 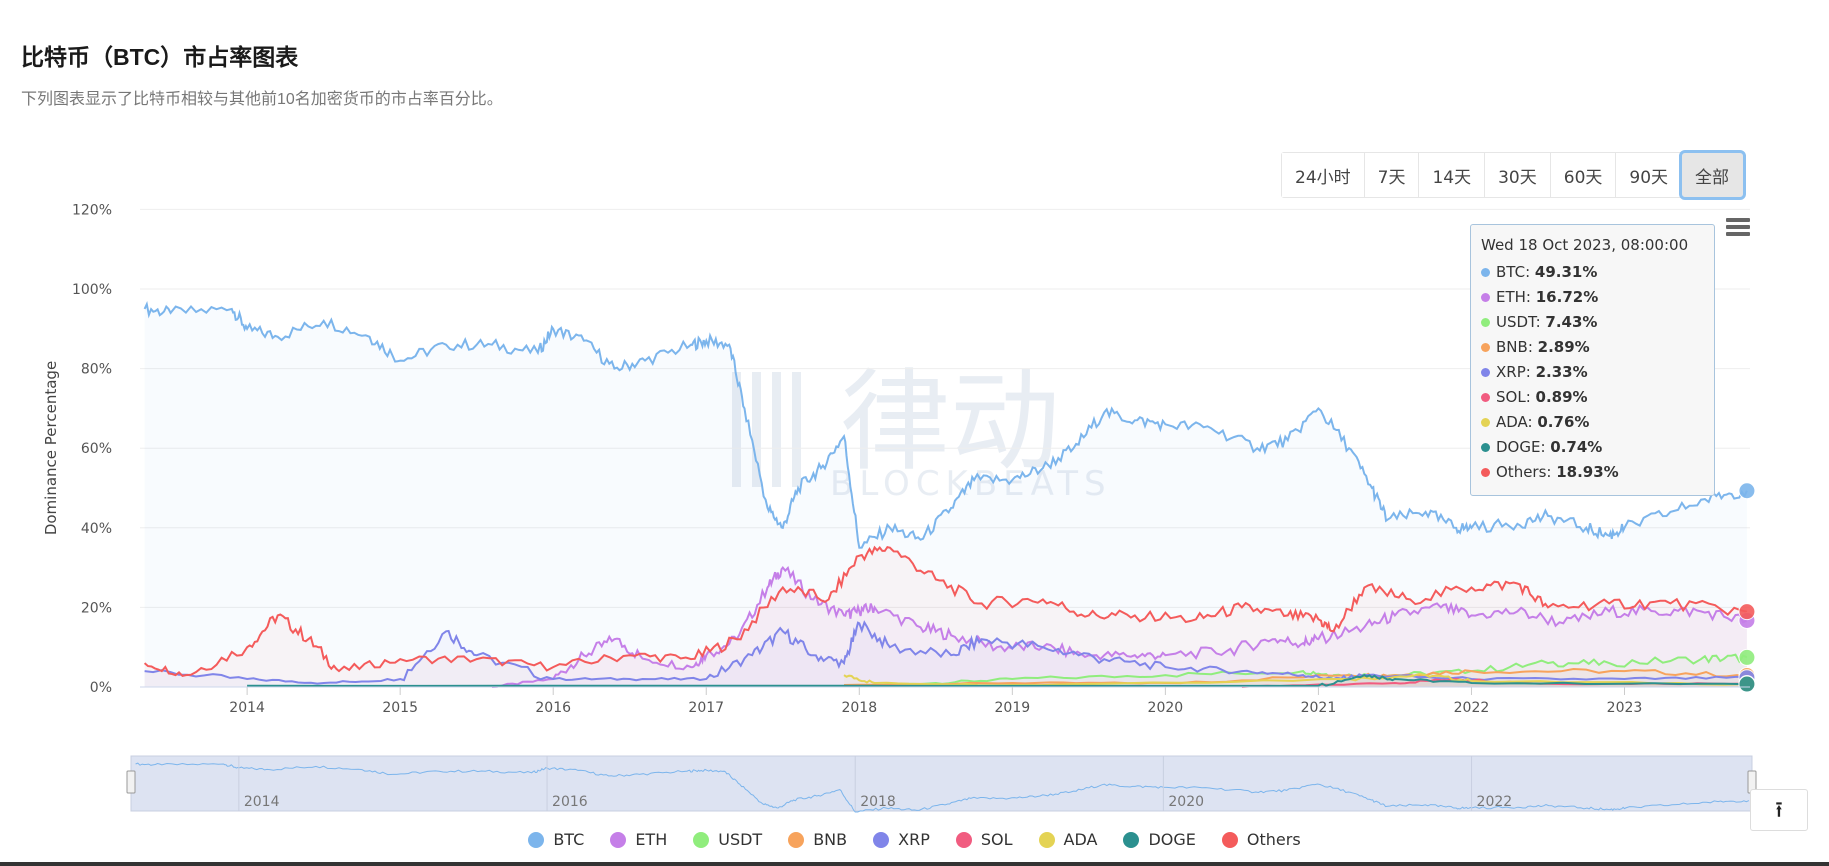 I want to click on legend-item-bnb: BNB, so click(x=817, y=839).